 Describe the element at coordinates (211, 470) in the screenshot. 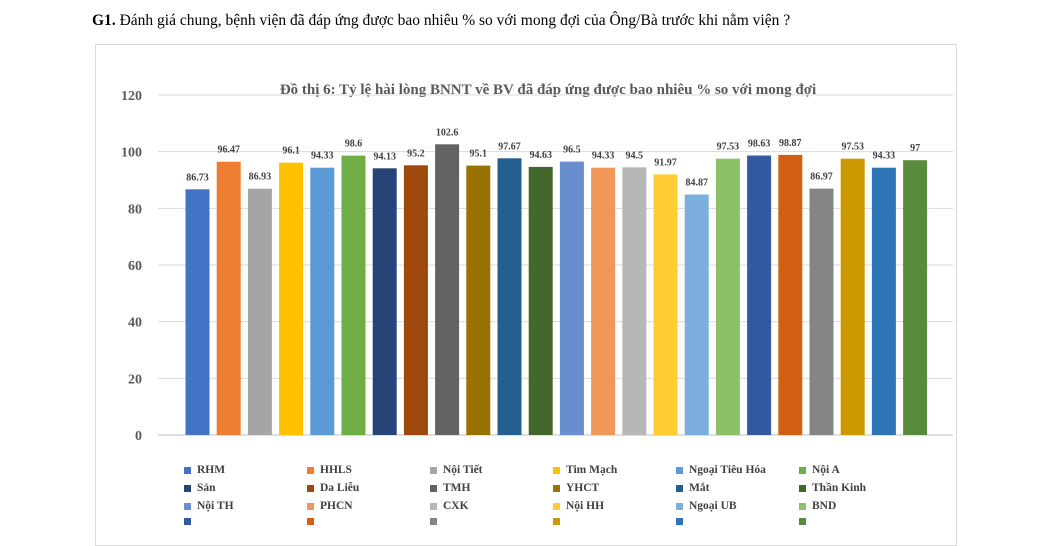

I see `legend-label: RHM` at that location.